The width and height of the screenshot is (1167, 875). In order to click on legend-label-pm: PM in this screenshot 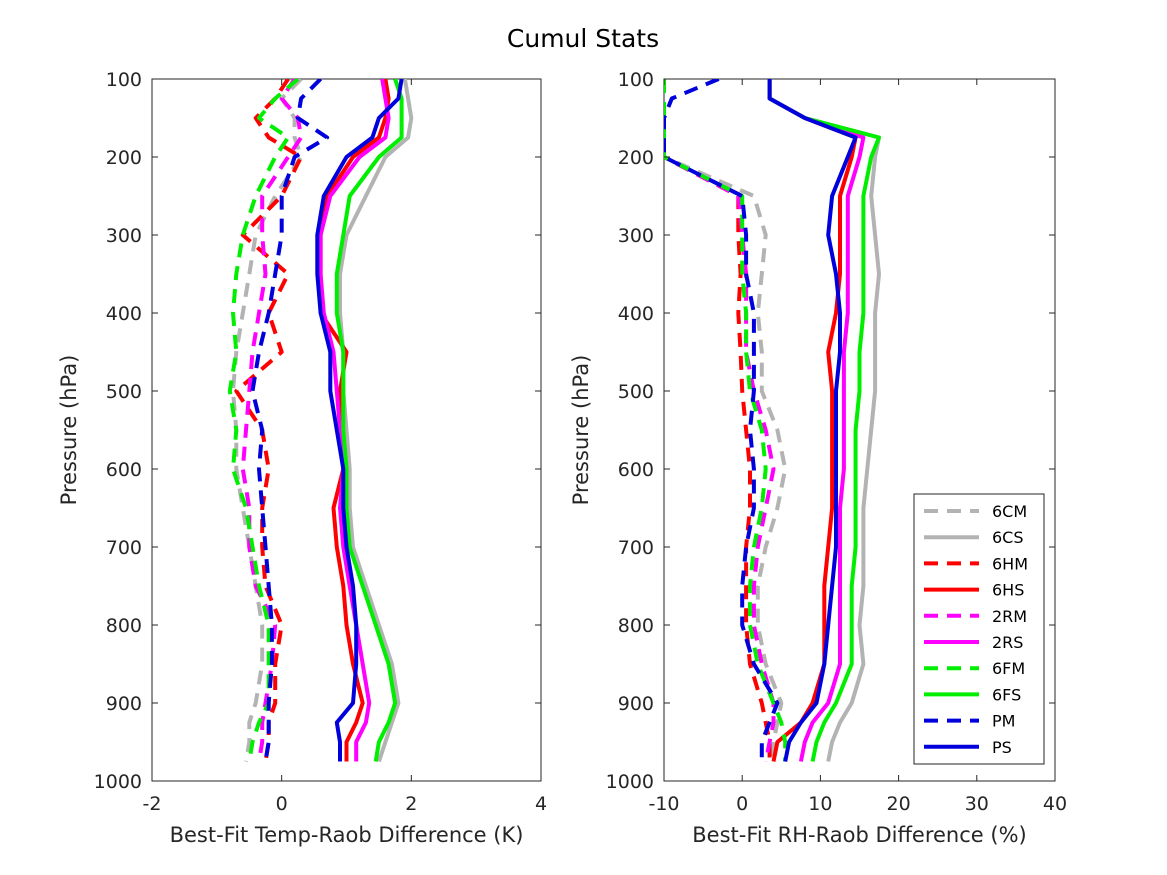, I will do `click(1003, 721)`.